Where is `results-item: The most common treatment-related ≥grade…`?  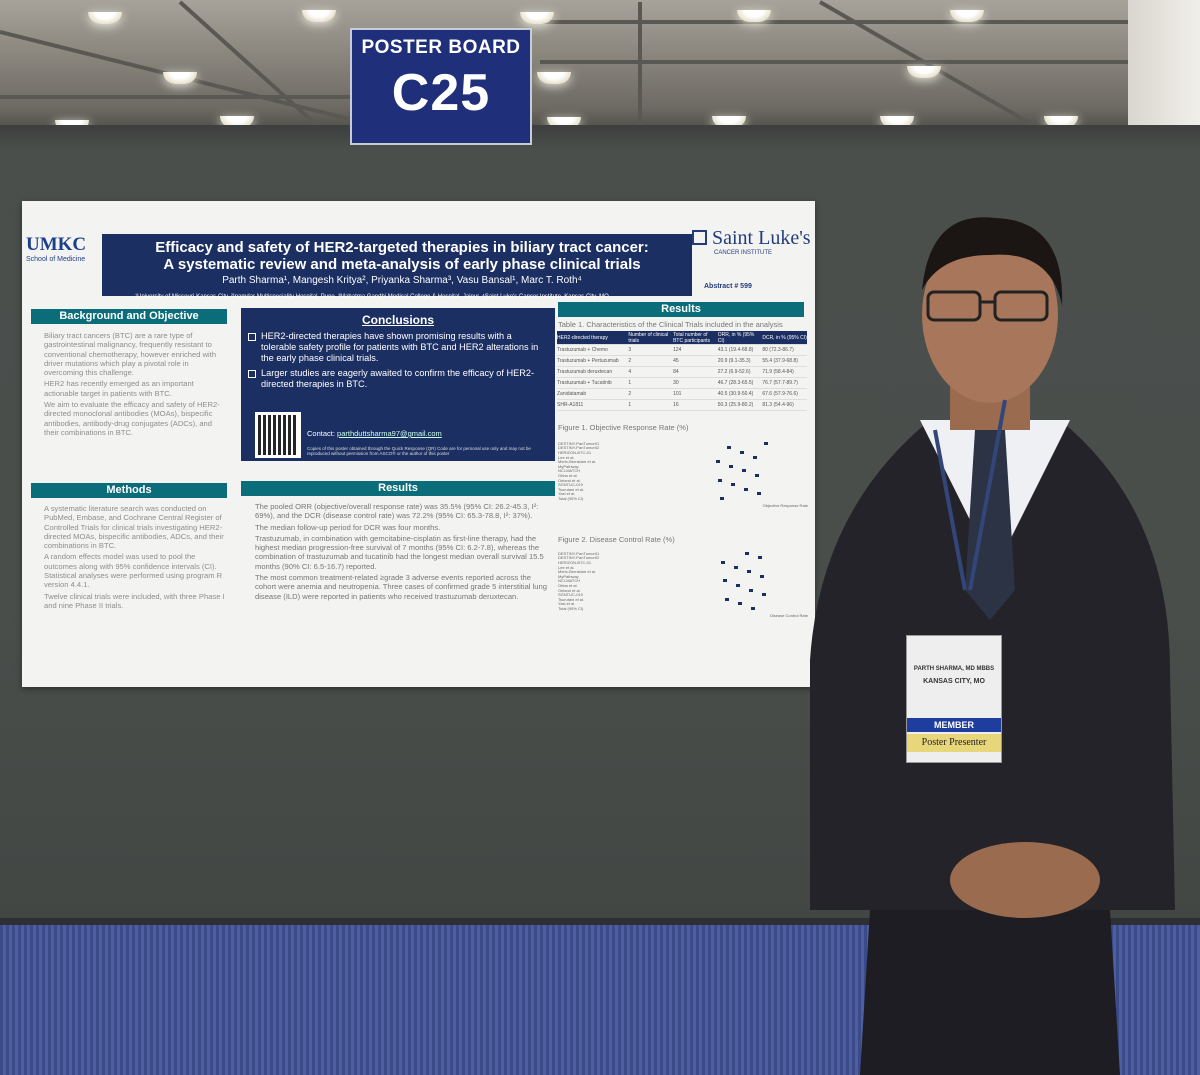
results-item: The most common treatment-related ≥grade… is located at coordinates (401, 587).